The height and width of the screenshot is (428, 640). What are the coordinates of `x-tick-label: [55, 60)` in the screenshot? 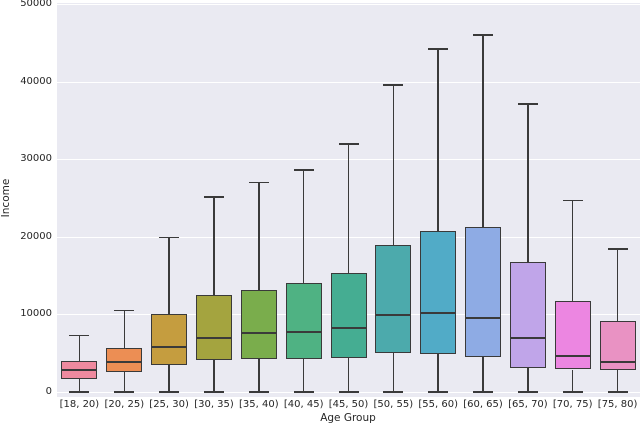 It's located at (438, 404).